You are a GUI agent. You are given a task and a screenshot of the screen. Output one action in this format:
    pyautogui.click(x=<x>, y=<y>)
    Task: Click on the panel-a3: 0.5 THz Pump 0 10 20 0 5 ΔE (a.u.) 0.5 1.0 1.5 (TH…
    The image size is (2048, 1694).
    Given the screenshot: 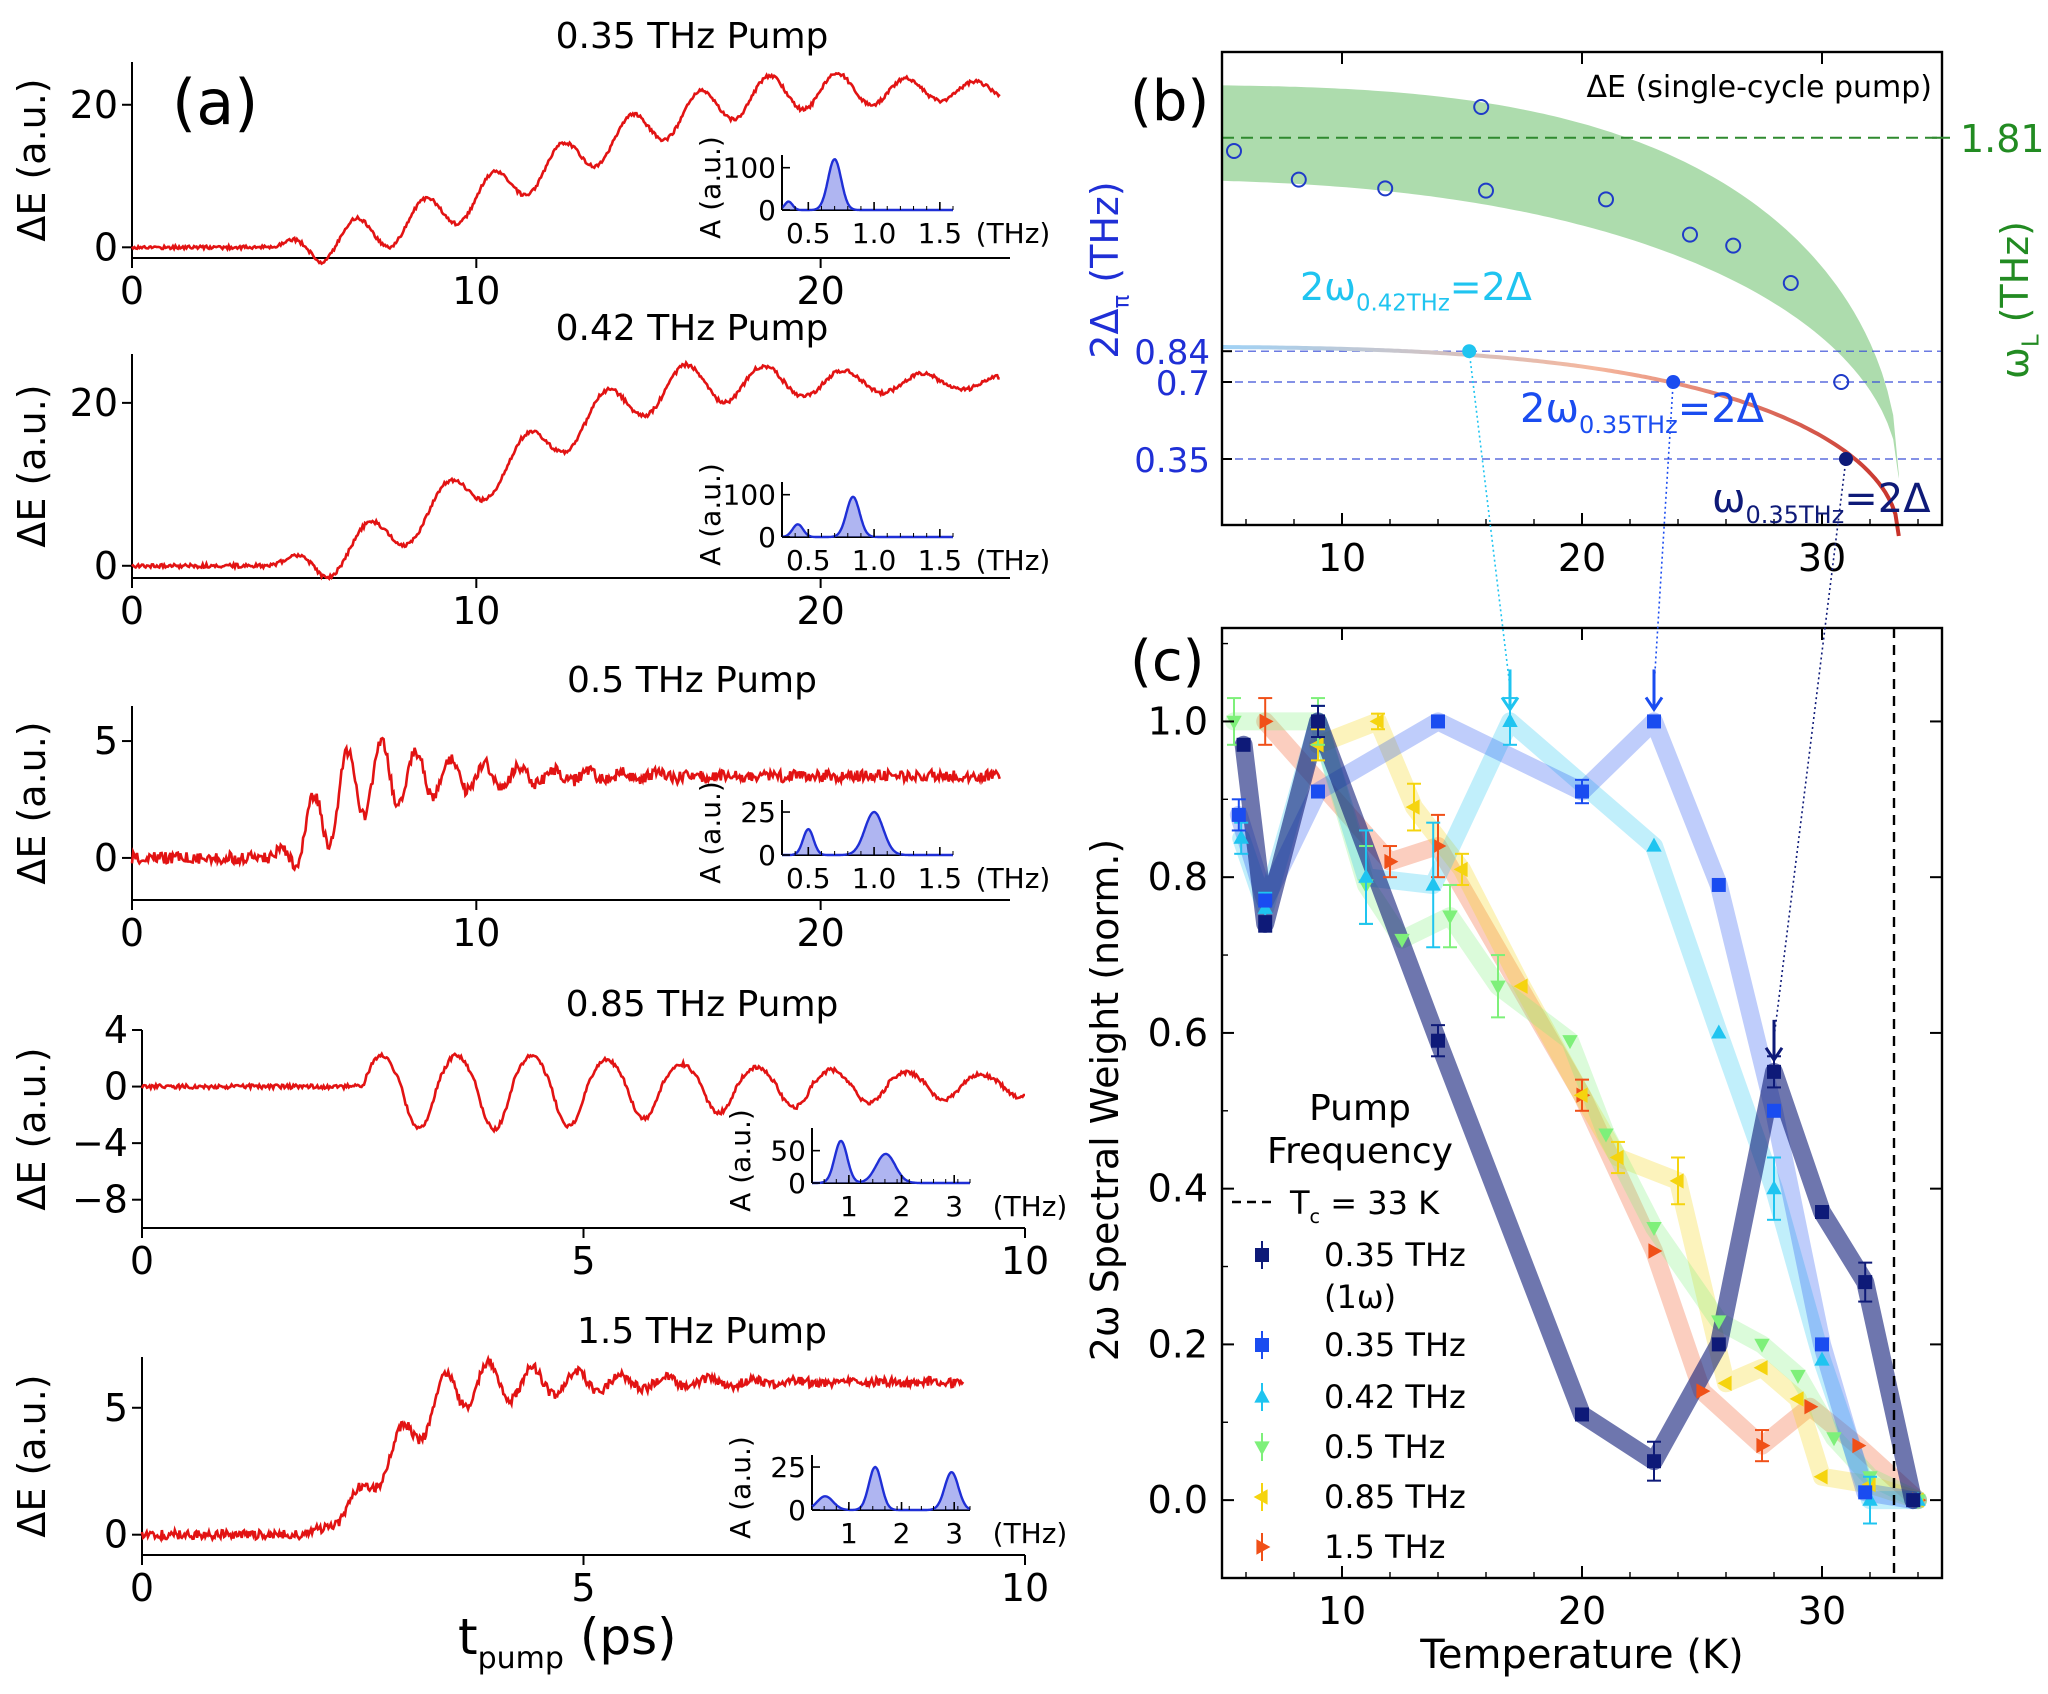 What is the action you would take?
    pyautogui.click(x=530, y=807)
    